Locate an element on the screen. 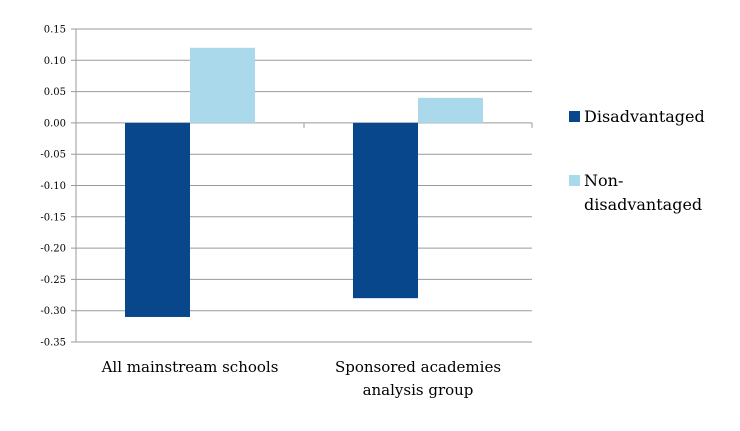  y-tick-label: -0.05 is located at coordinates (53, 155).